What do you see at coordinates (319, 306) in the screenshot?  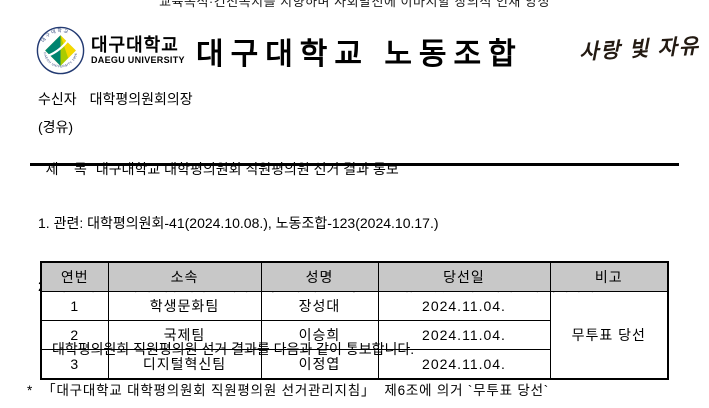 I see `cell-name: 장성대` at bounding box center [319, 306].